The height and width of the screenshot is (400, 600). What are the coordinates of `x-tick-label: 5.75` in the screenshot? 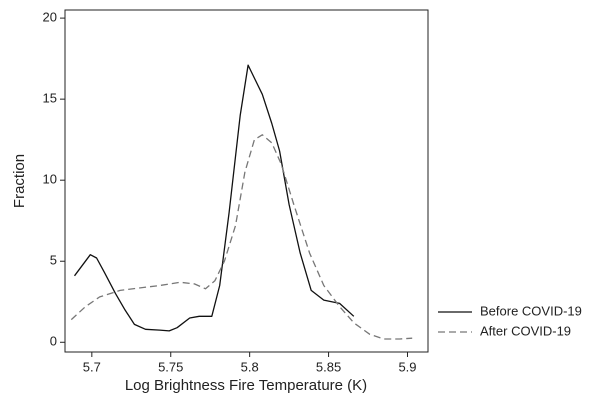 It's located at (170, 366).